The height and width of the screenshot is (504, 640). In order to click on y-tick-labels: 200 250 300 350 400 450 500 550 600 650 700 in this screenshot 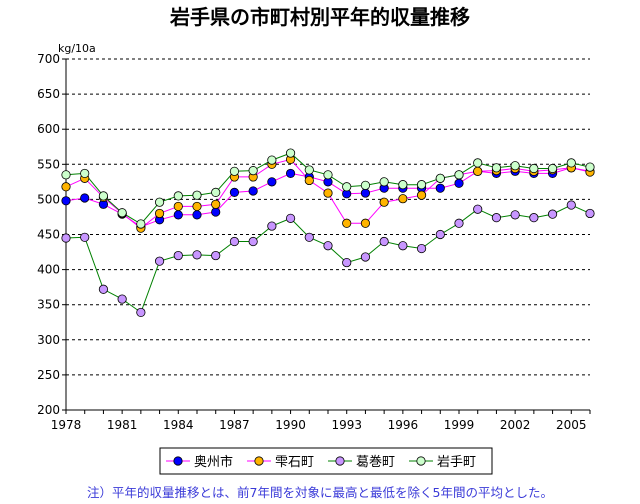, I will do `click(48, 234)`.